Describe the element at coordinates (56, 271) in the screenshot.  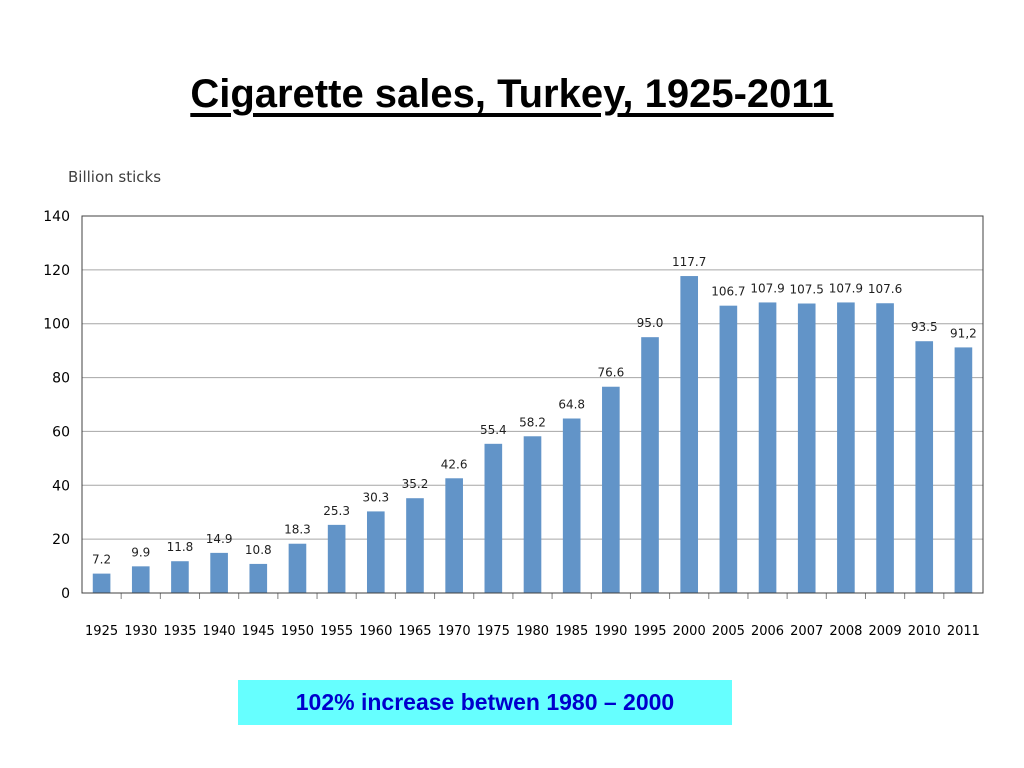
I see `y-tick-label: 120` at that location.